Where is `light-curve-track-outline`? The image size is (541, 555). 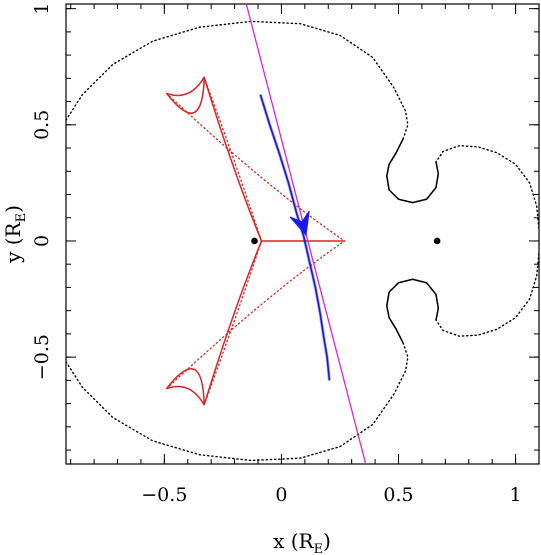
light-curve-track-outline is located at coordinates (294, 237).